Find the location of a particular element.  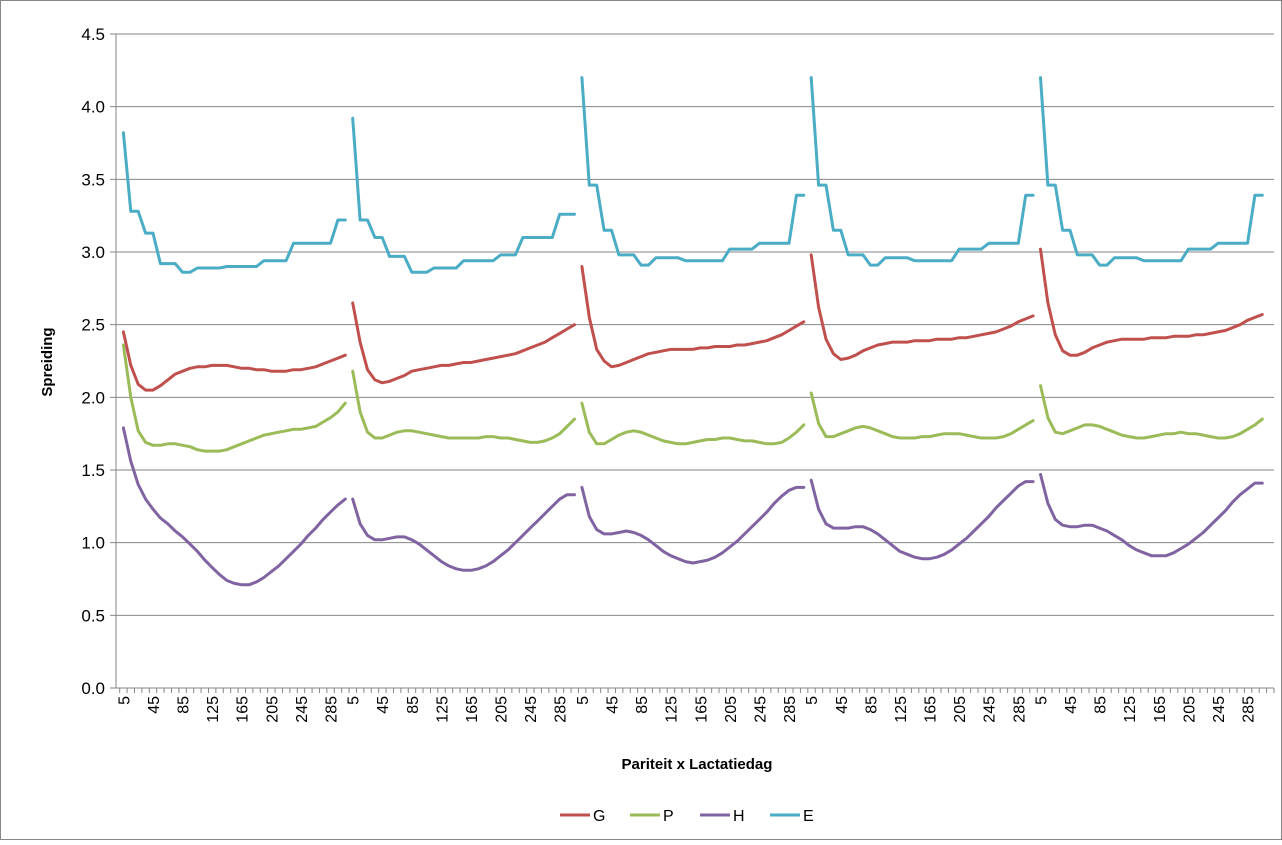

x-axis-title: Pariteit x Lactatiedag is located at coordinates (697, 764).